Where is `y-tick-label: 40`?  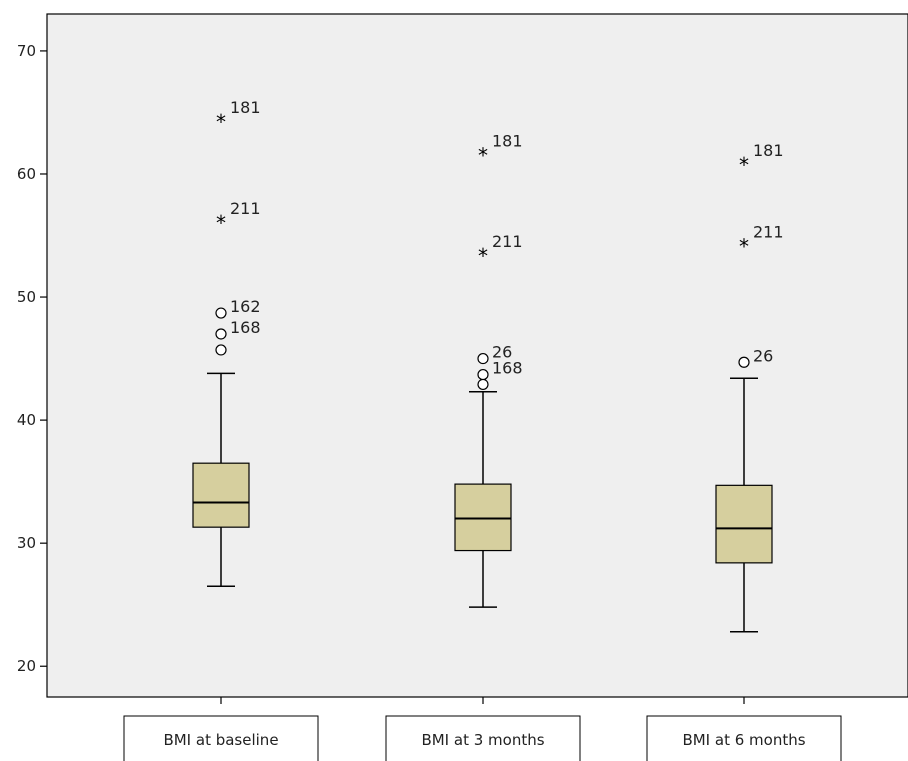
y-tick-label: 40 is located at coordinates (26, 420).